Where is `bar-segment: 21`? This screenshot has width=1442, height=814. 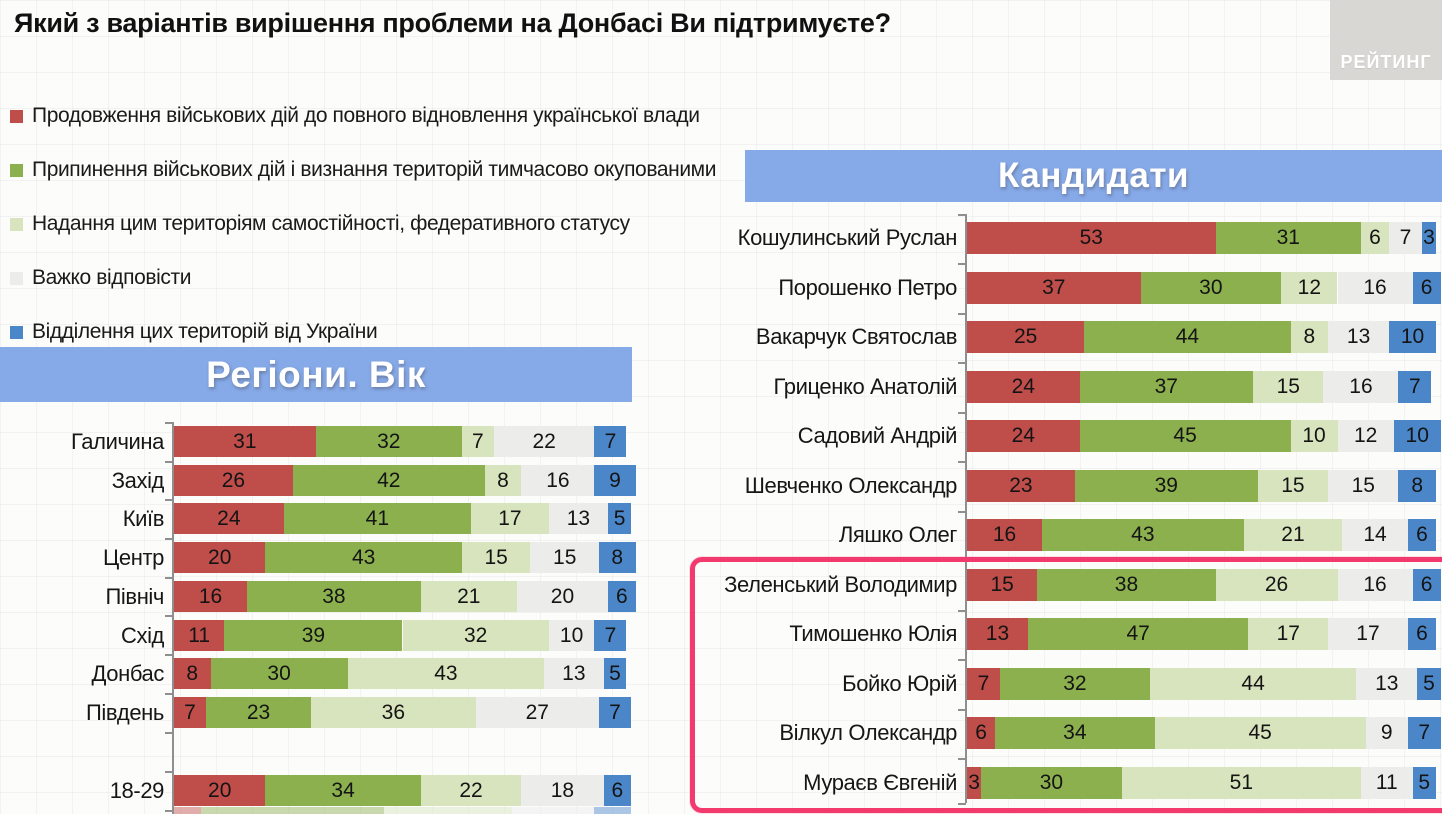
bar-segment: 21 is located at coordinates (468, 596).